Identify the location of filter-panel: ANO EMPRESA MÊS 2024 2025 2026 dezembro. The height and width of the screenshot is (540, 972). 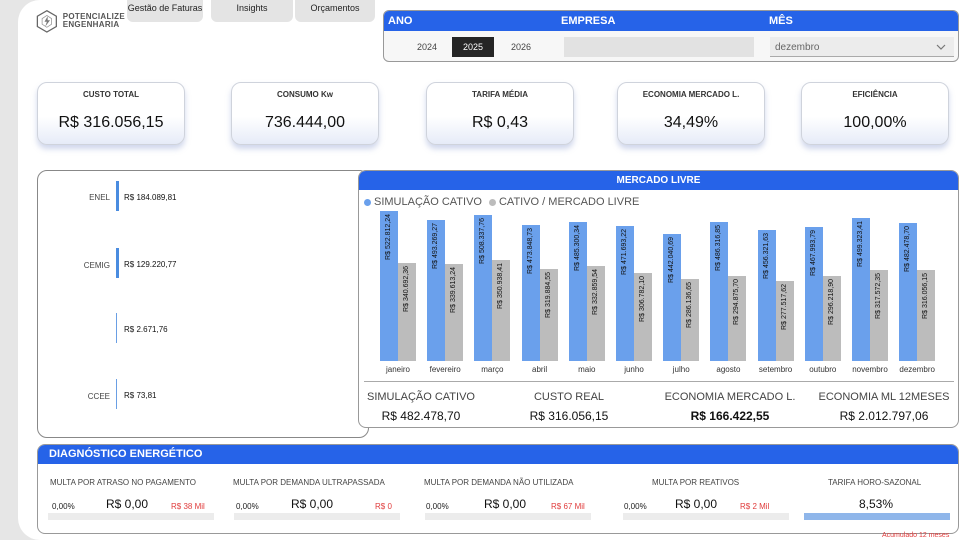
(671, 36).